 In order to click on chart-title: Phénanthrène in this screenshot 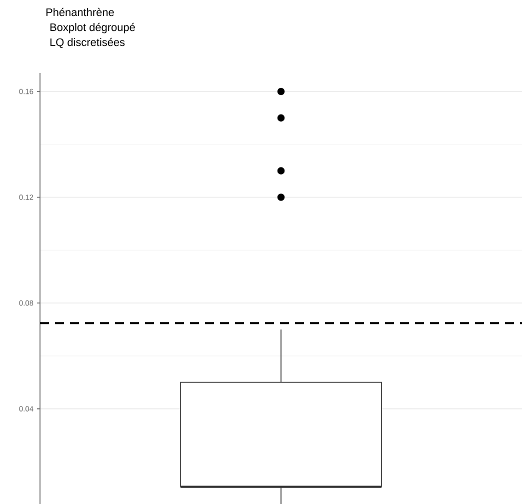, I will do `click(80, 12)`.